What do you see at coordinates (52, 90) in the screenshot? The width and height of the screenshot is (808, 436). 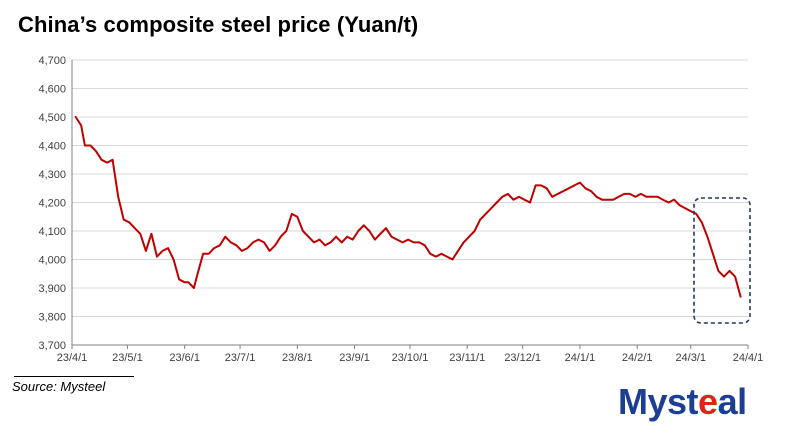 I see `y-tick-label: 4,600` at bounding box center [52, 90].